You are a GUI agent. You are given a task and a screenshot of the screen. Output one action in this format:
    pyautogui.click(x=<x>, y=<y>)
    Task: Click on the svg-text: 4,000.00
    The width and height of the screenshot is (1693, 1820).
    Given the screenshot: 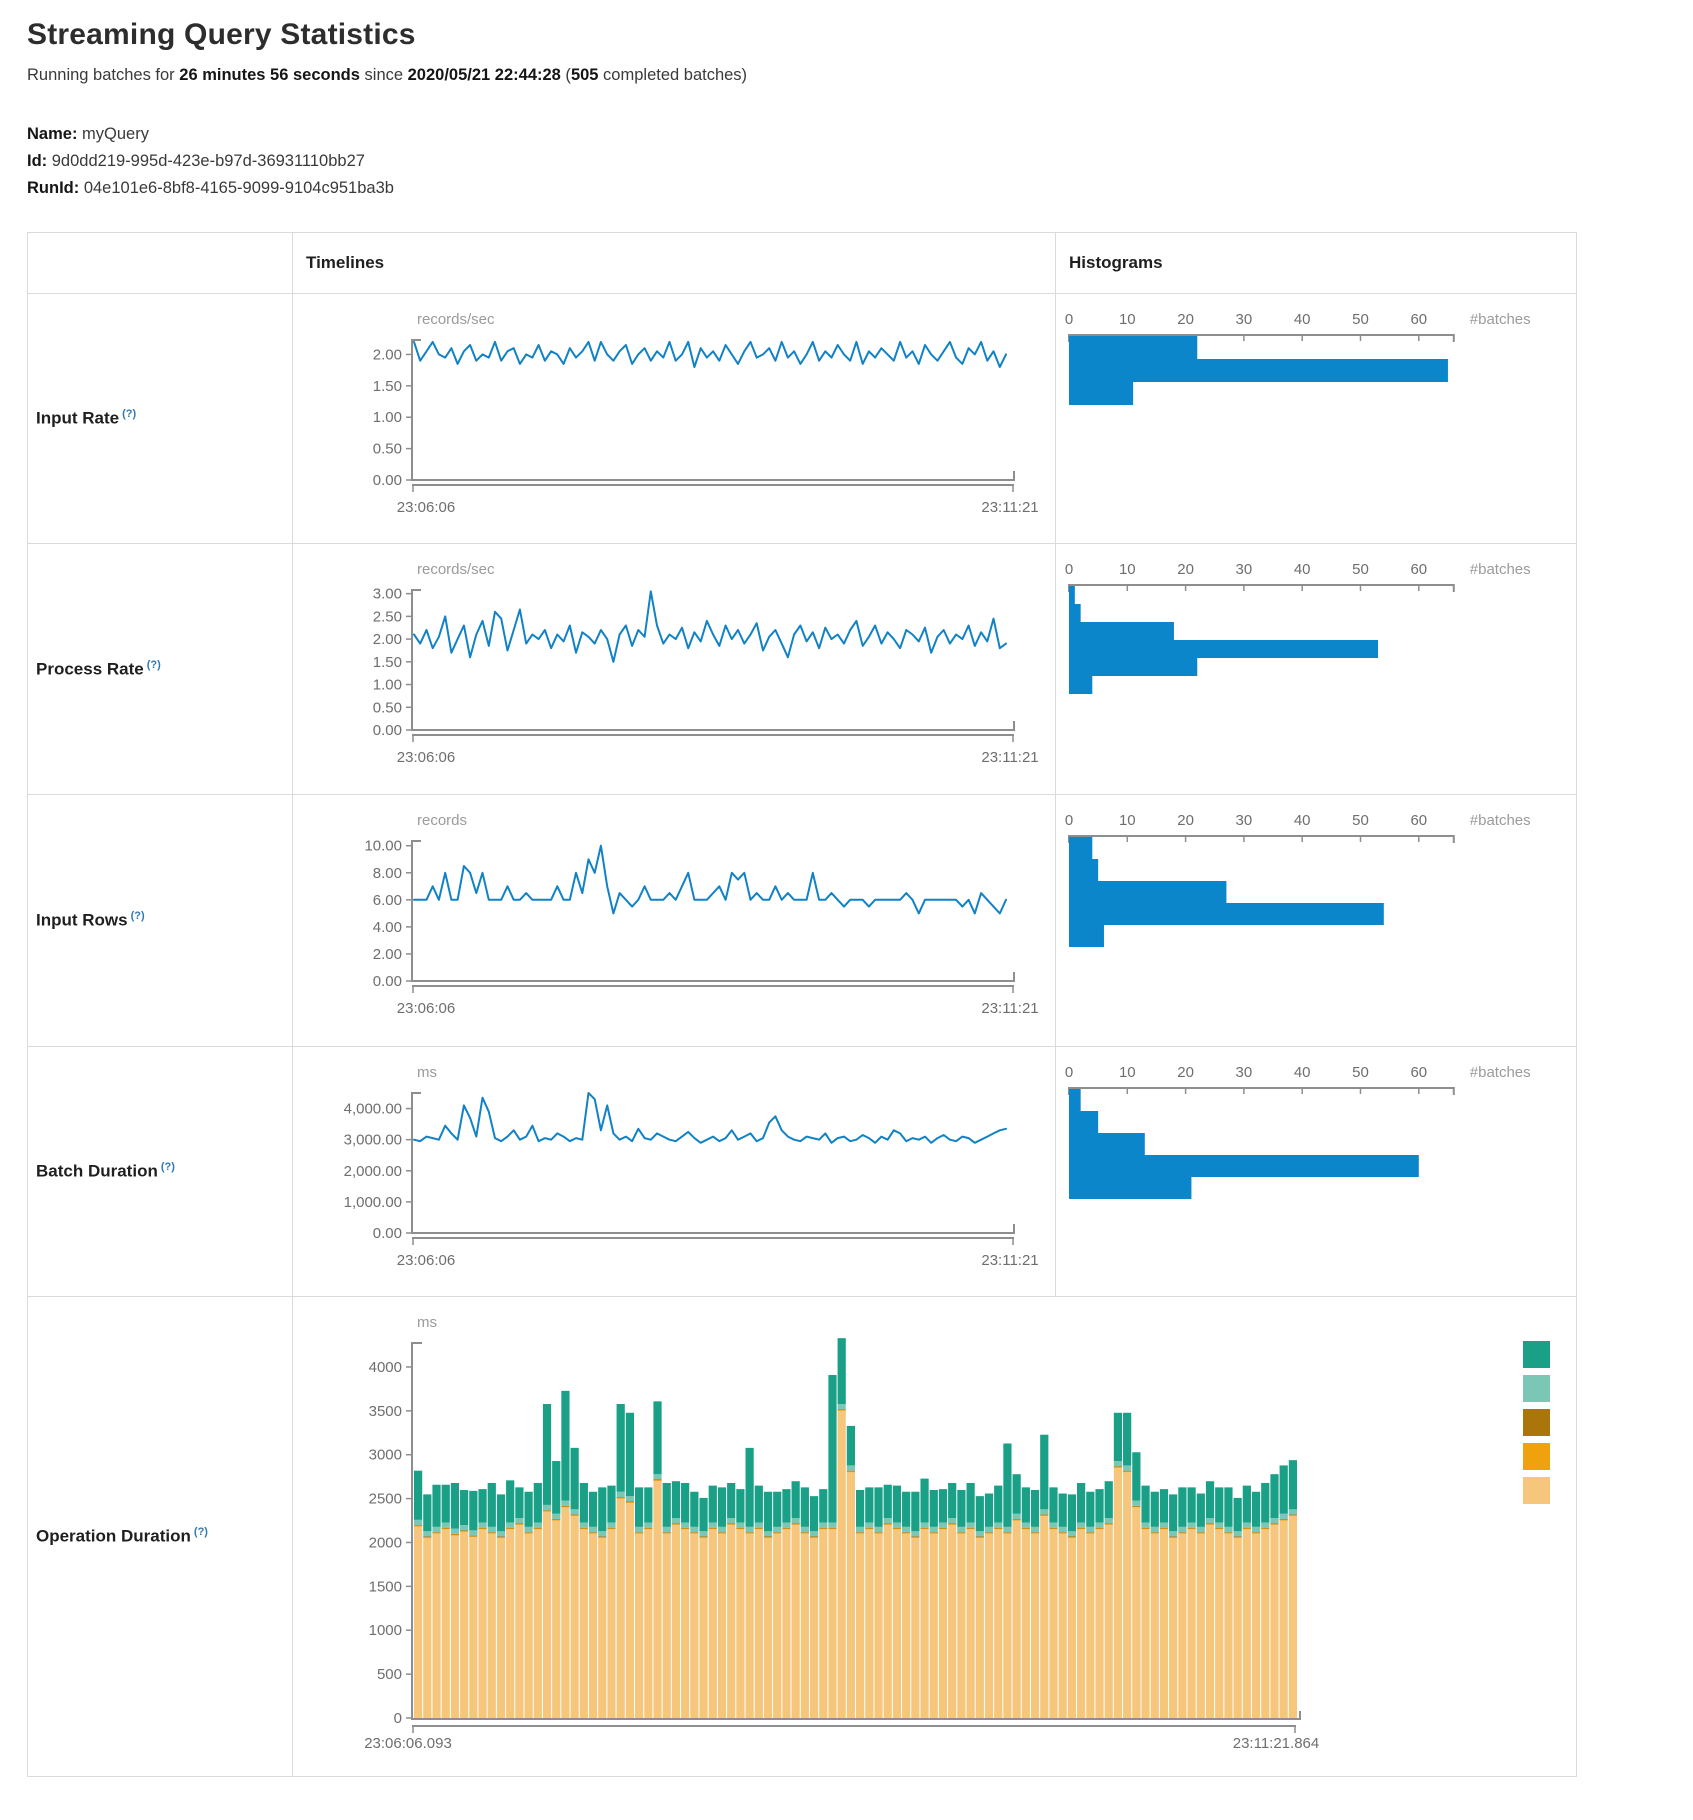 What is the action you would take?
    pyautogui.click(x=373, y=1109)
    